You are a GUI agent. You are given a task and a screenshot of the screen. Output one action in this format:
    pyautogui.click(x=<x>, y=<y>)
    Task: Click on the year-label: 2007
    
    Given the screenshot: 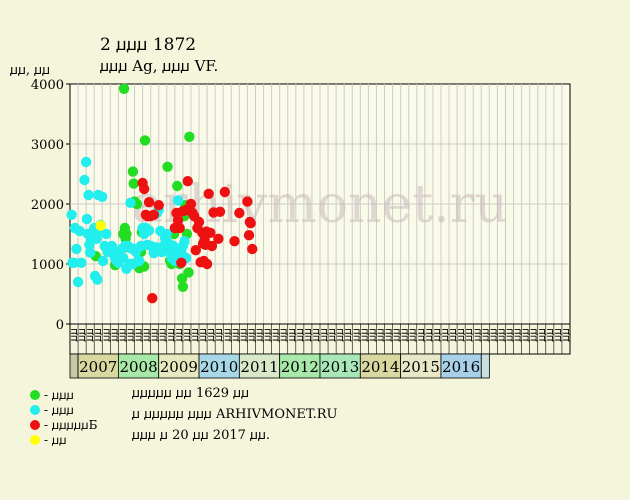 What is the action you would take?
    pyautogui.click(x=98, y=367)
    